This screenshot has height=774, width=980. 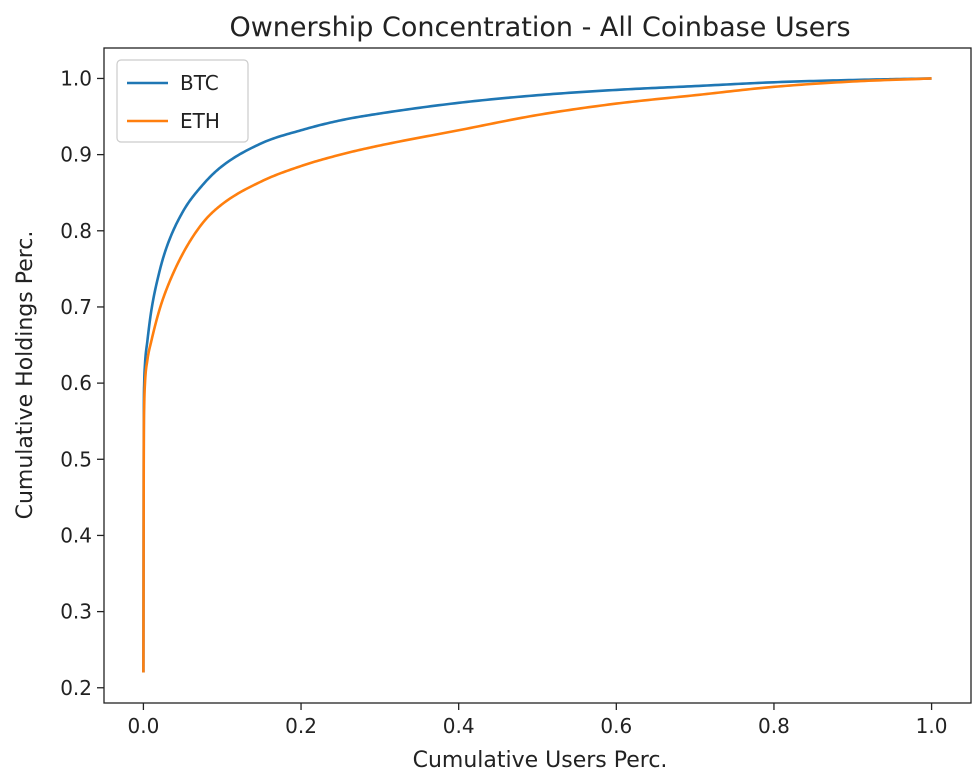 I want to click on y-tick-label: 1.0, so click(x=76, y=78).